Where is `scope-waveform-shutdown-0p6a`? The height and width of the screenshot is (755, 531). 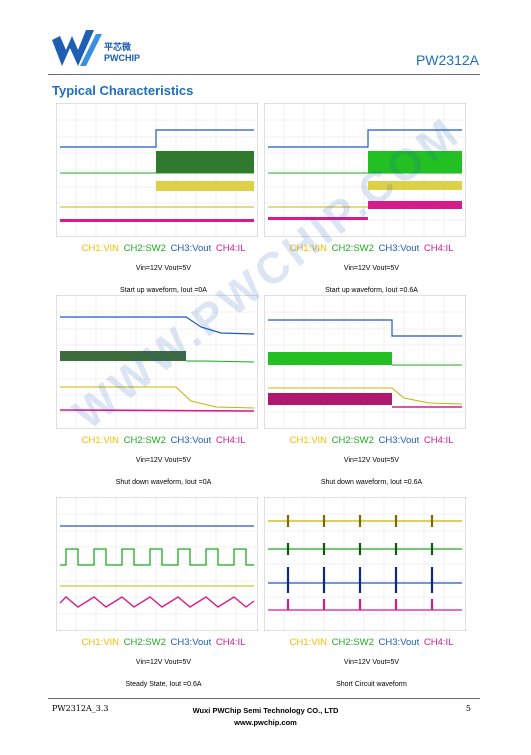
scope-waveform-shutdown-0p6a is located at coordinates (365, 362).